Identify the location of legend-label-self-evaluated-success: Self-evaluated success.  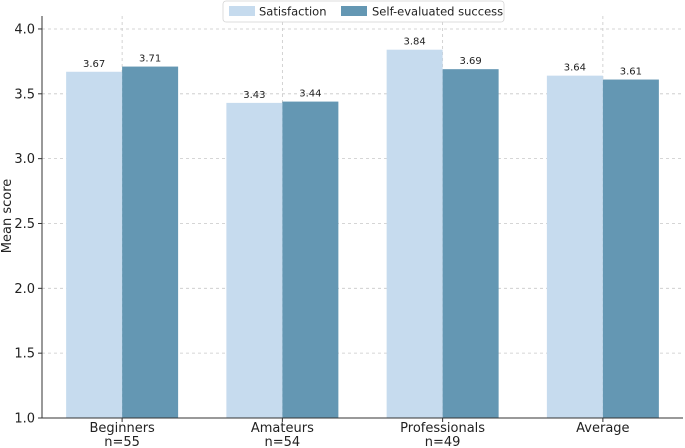
(437, 12).